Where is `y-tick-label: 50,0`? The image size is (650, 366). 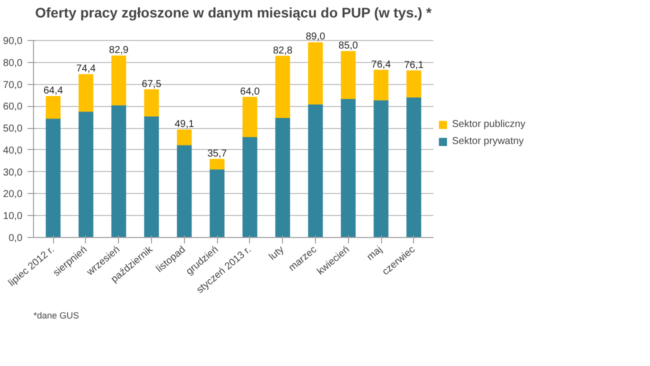
y-tick-label: 50,0 is located at coordinates (13, 129).